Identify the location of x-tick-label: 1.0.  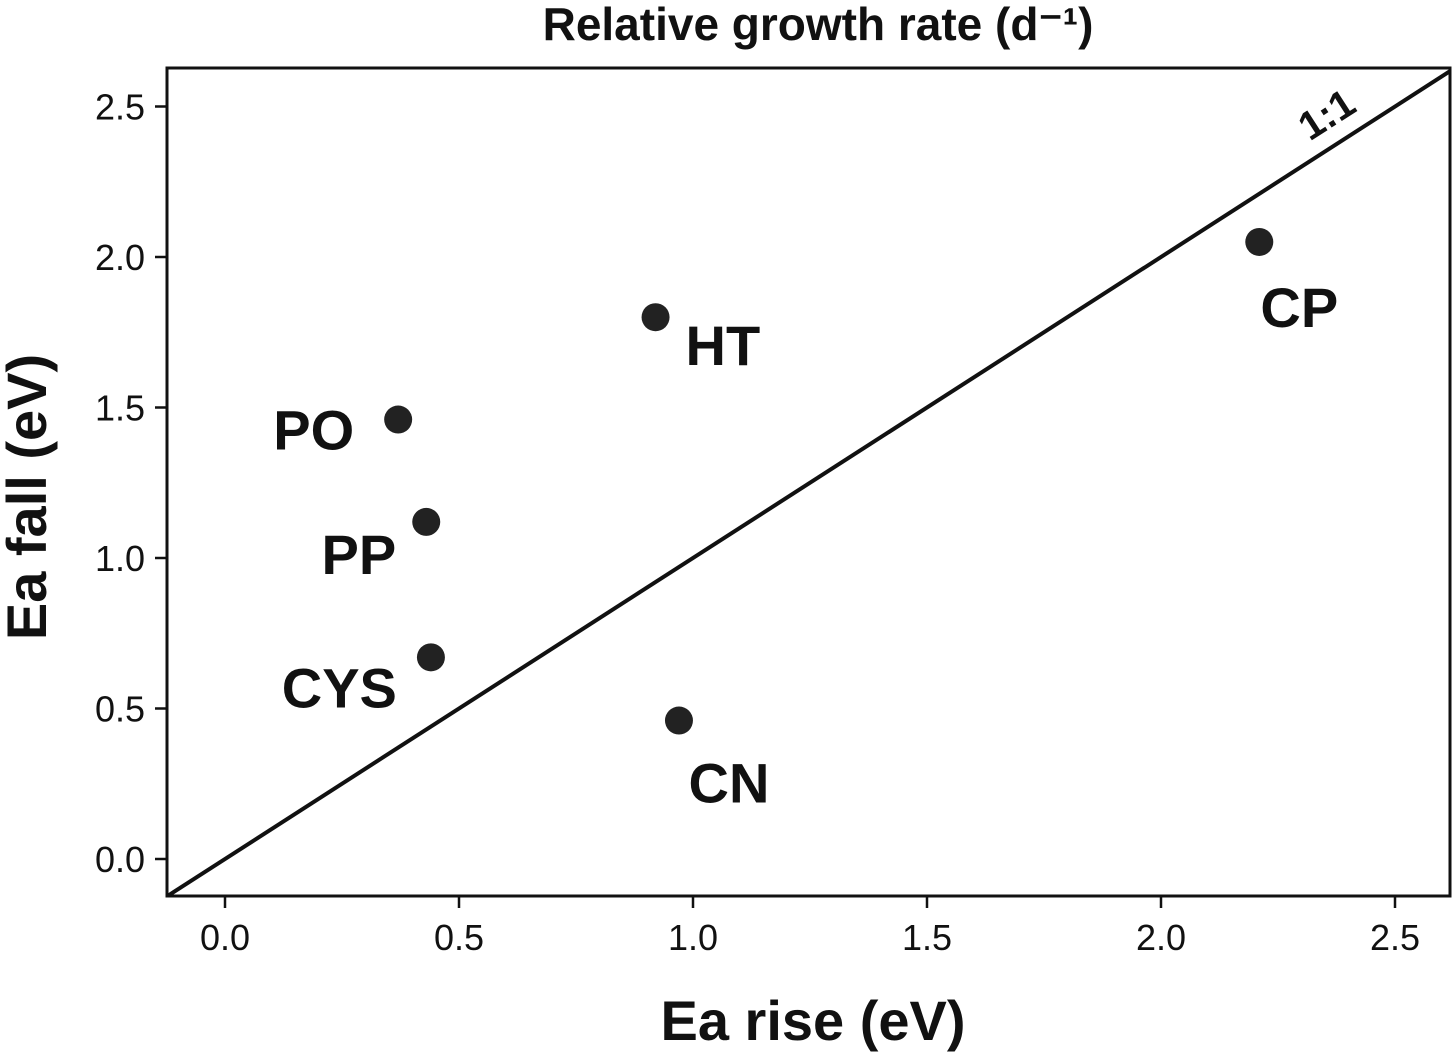
(693, 937).